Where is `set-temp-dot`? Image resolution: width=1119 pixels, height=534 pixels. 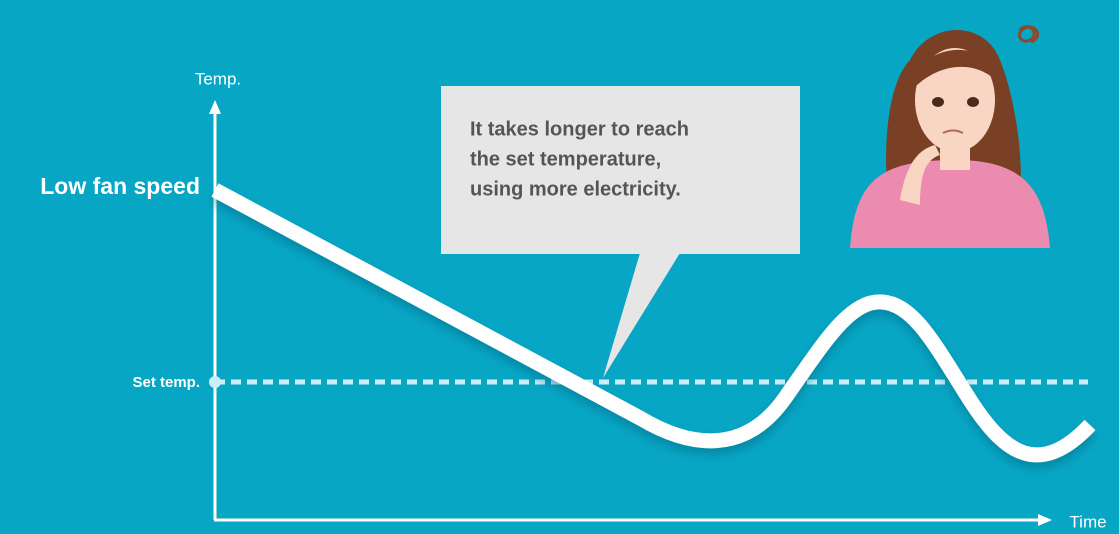 set-temp-dot is located at coordinates (215, 382).